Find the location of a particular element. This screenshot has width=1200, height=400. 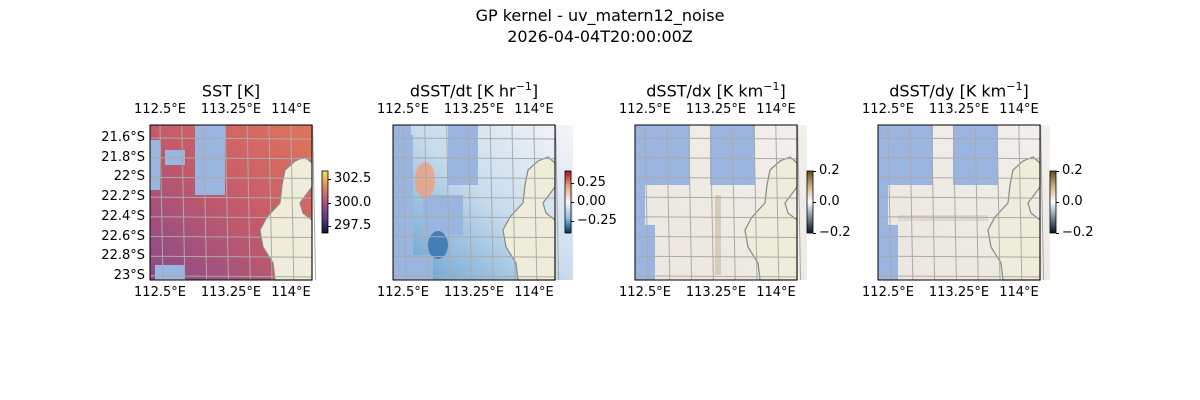

panel-title-text: SST [K] is located at coordinates (231, 91).